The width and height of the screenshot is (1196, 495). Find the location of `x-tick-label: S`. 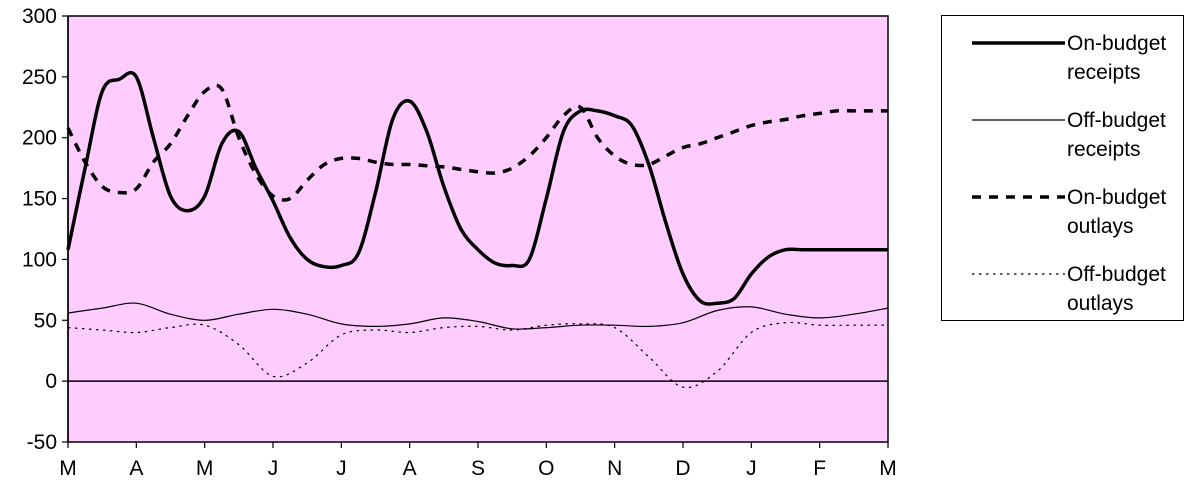

x-tick-label: S is located at coordinates (478, 468).